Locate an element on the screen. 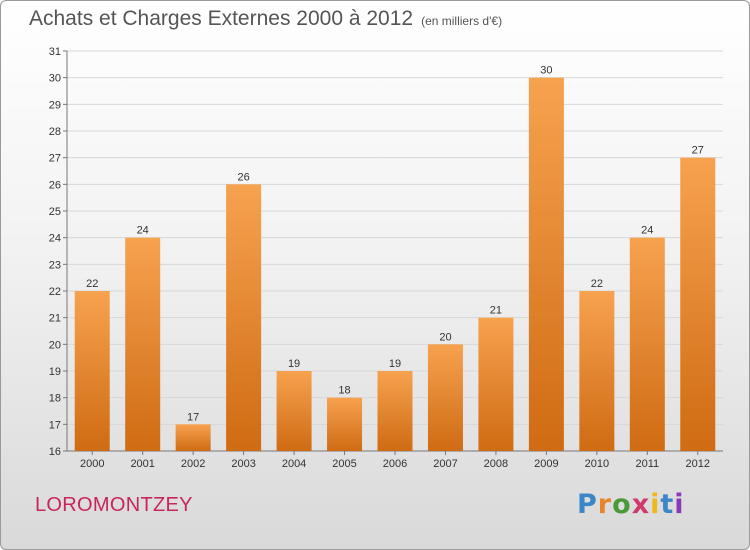  data-label-2005: 18 is located at coordinates (344, 391).